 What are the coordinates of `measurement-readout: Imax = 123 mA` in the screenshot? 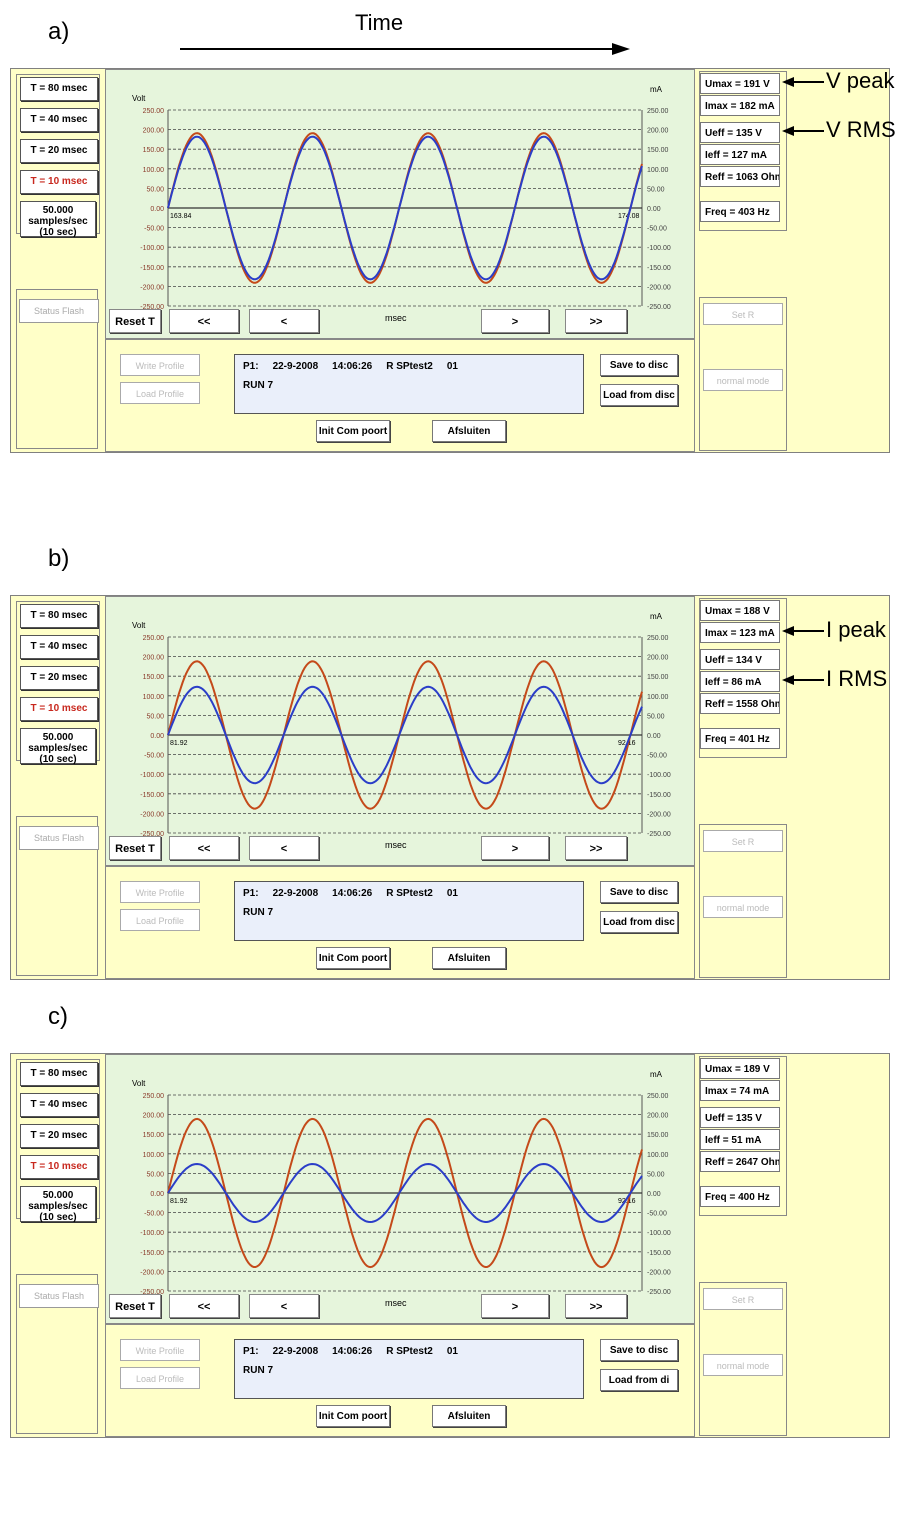 It's located at (740, 632).